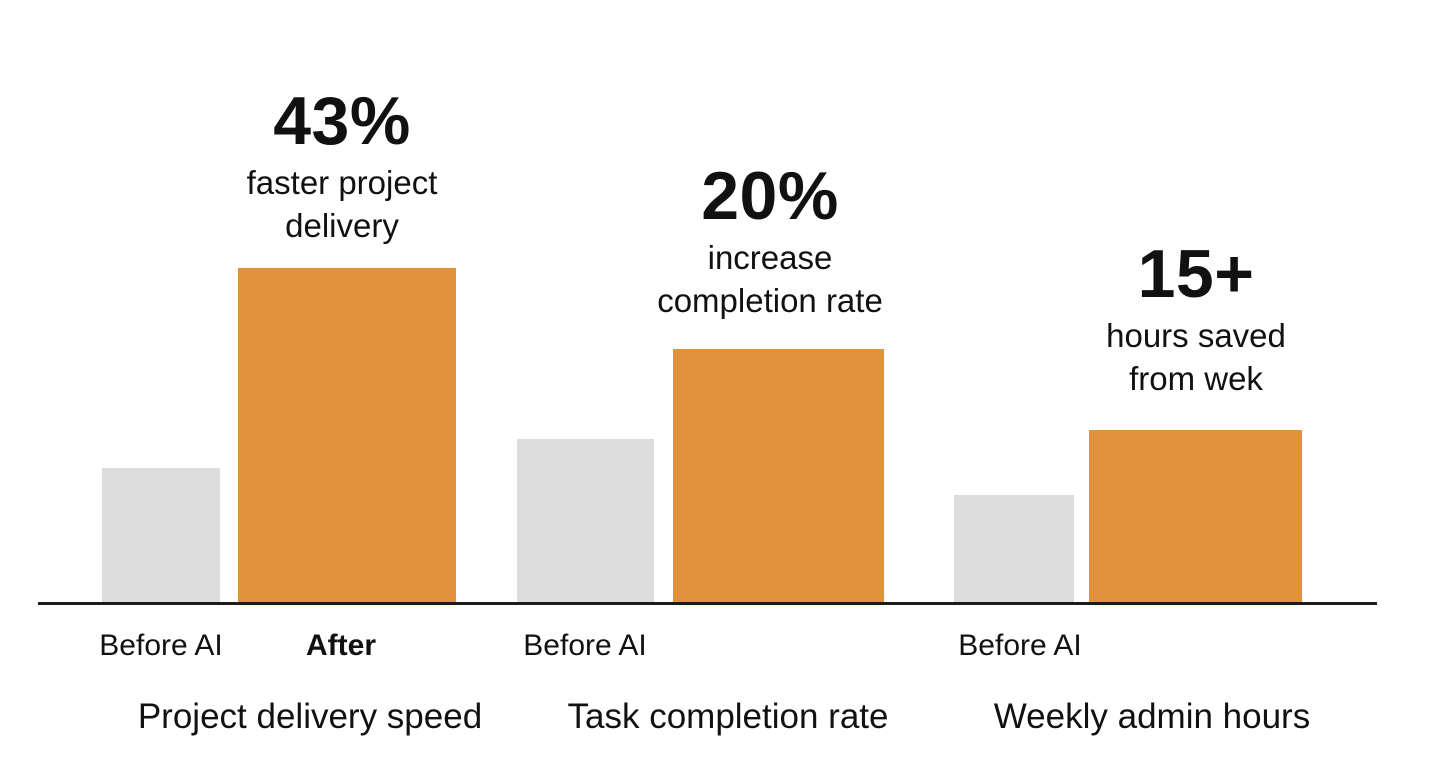  Describe the element at coordinates (161, 645) in the screenshot. I see `tick-label-before-ai-1: Before AI` at that location.